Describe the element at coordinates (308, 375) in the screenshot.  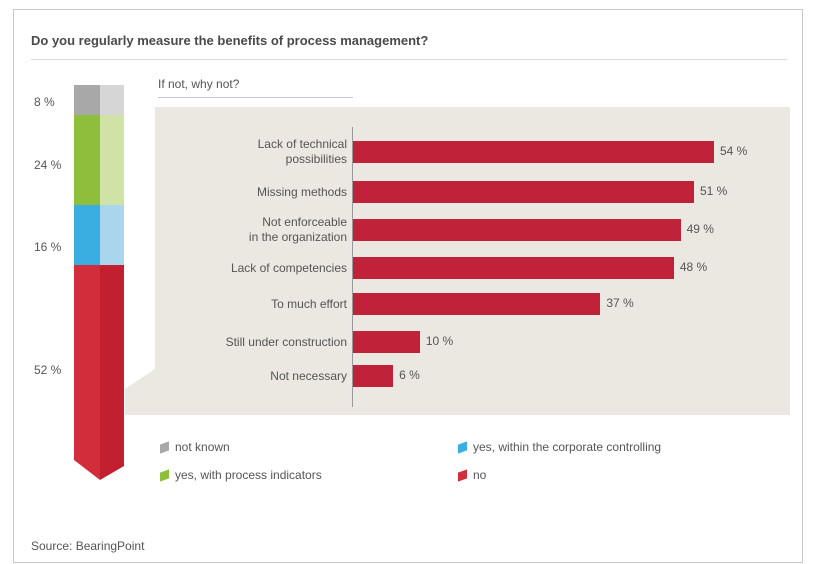
I see `category-label: Not necessary` at that location.